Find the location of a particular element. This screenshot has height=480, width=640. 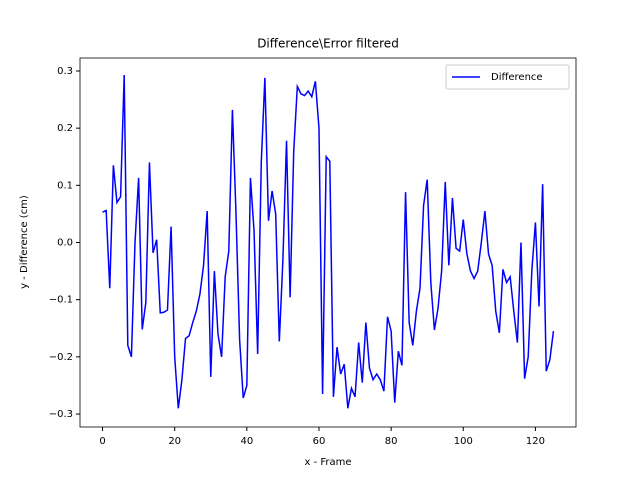

y-tick-label: 0.1 is located at coordinates (65, 185).